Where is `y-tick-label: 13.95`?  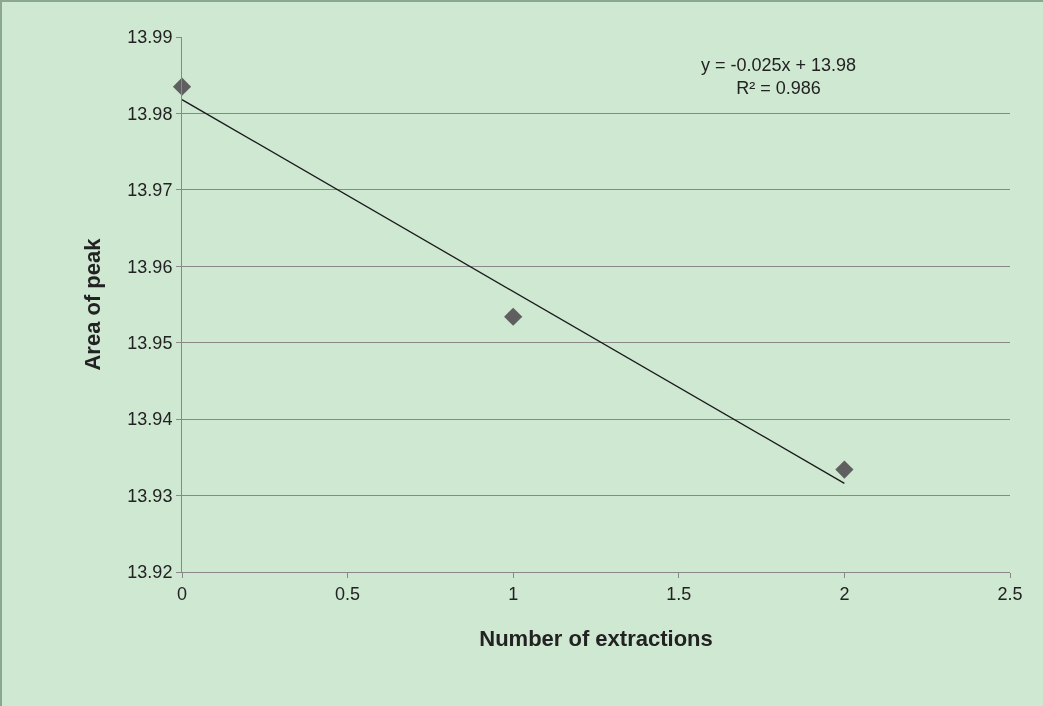
y-tick-label: 13.95 is located at coordinates (150, 343).